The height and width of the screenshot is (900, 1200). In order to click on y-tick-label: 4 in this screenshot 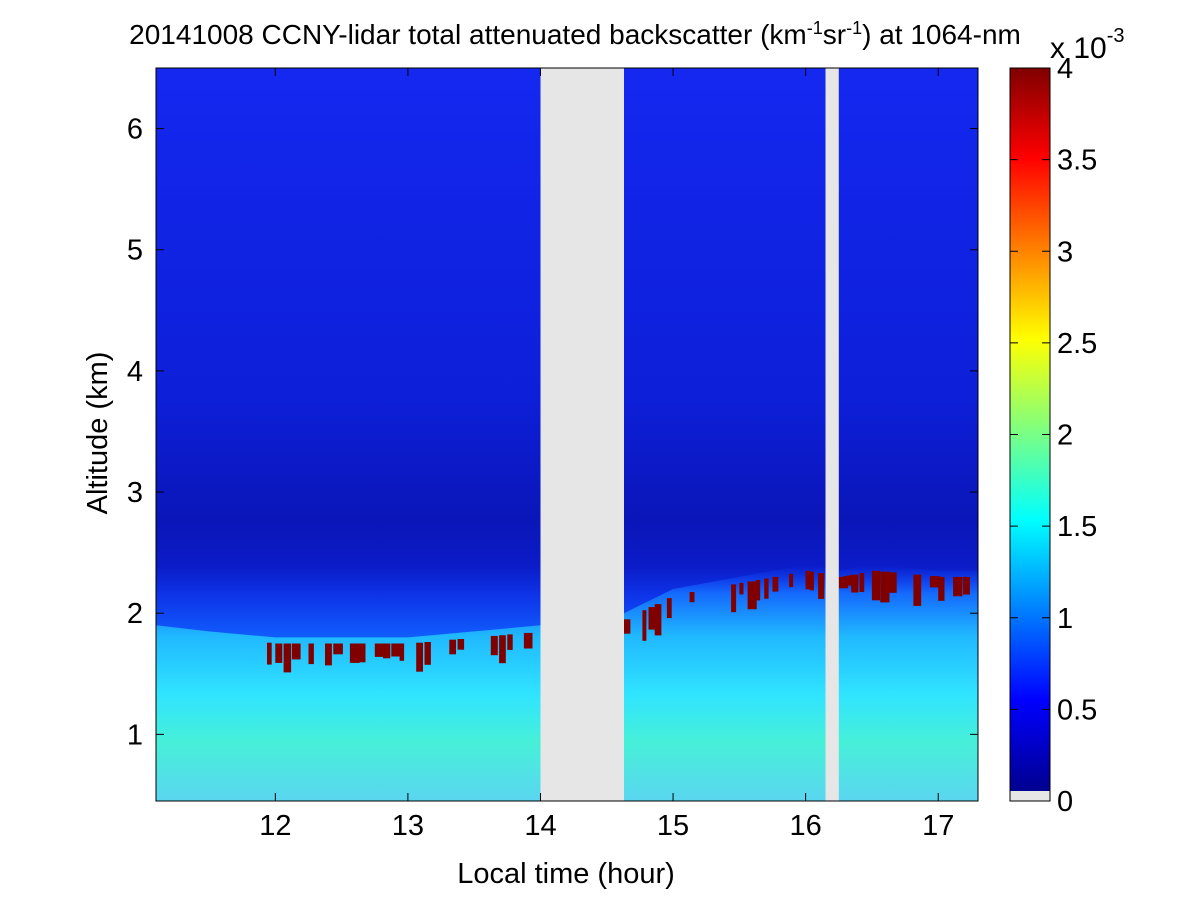, I will do `click(135, 372)`.